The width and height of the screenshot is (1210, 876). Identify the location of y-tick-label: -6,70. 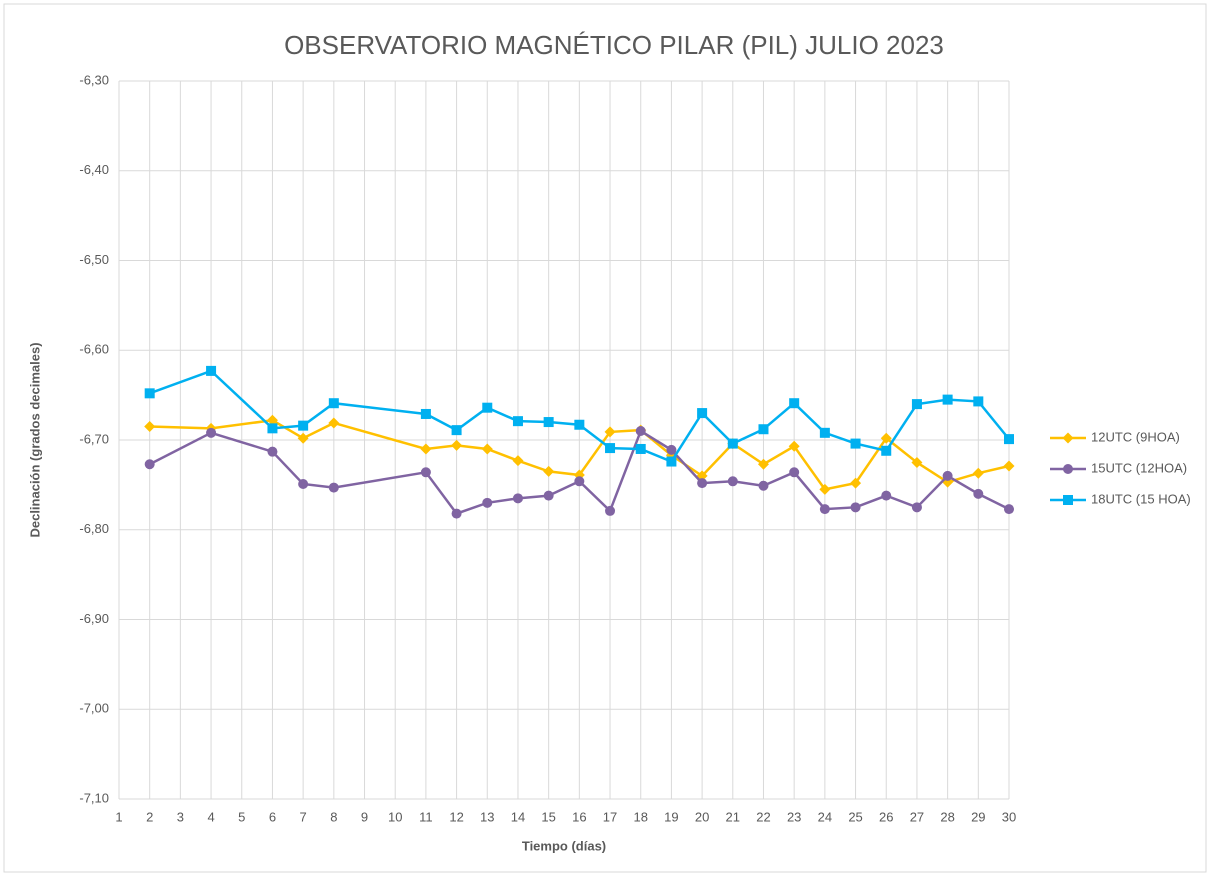
(94, 438).